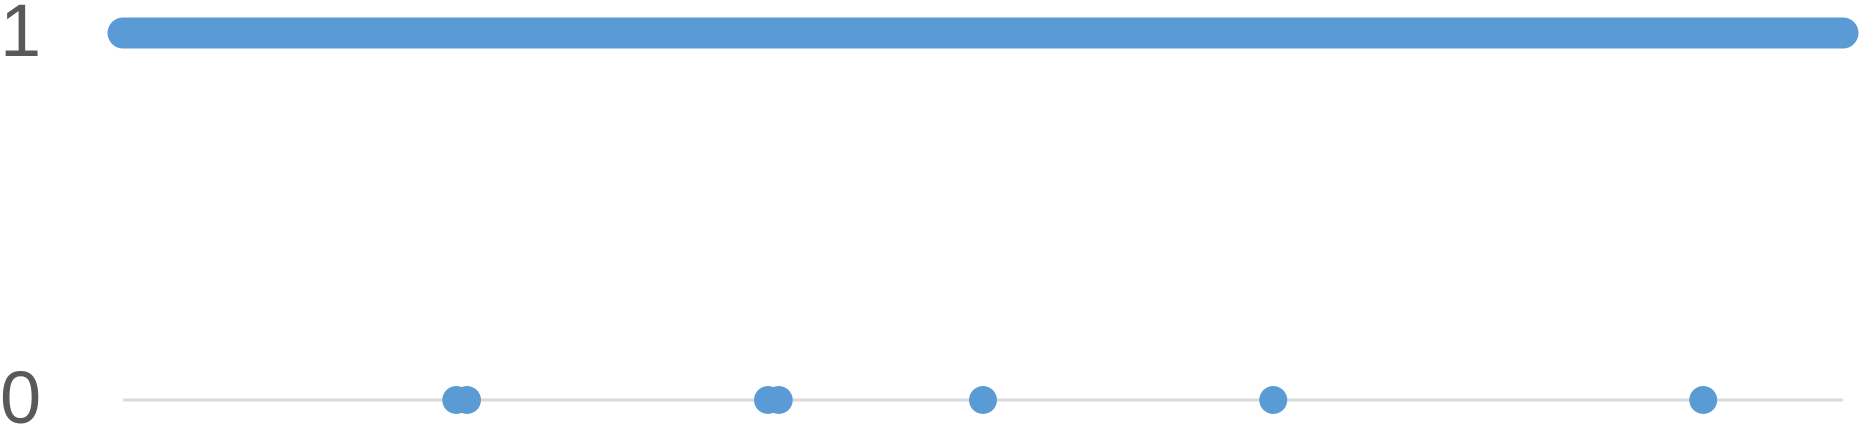  I want to click on y-tick-label-1: 1, so click(20, 36).